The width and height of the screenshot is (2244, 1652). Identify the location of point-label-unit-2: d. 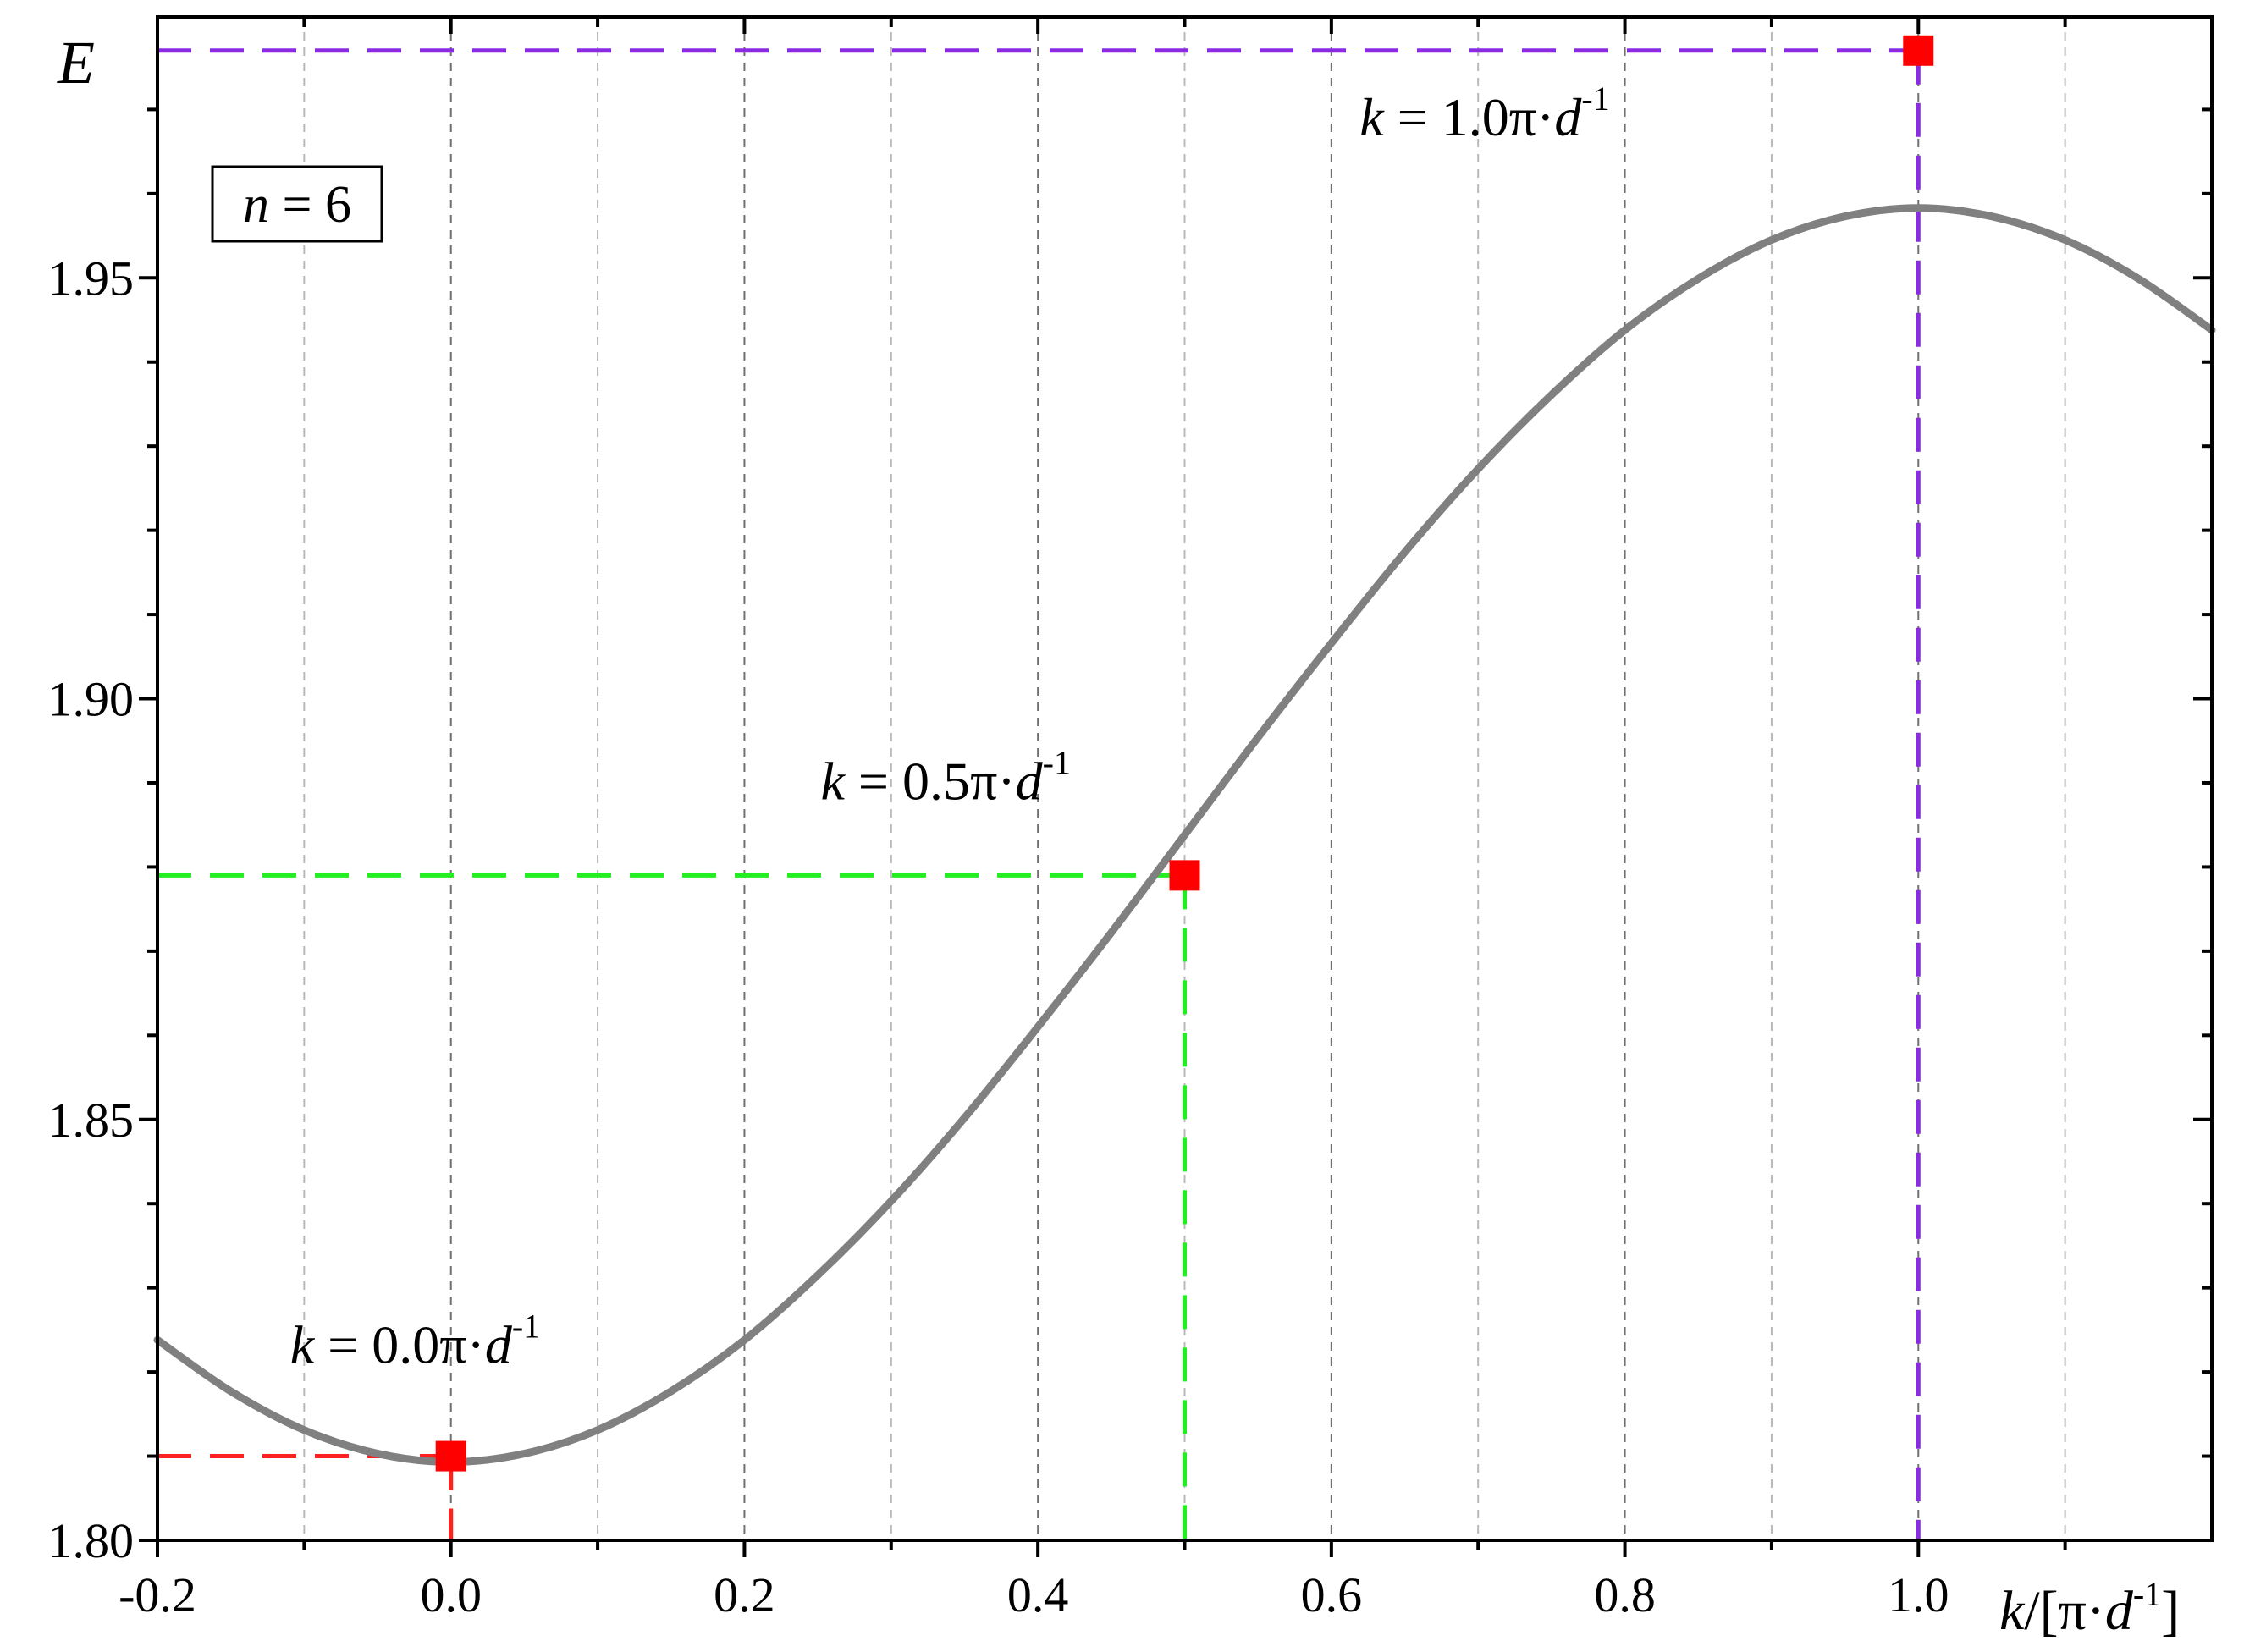
(1568, 117).